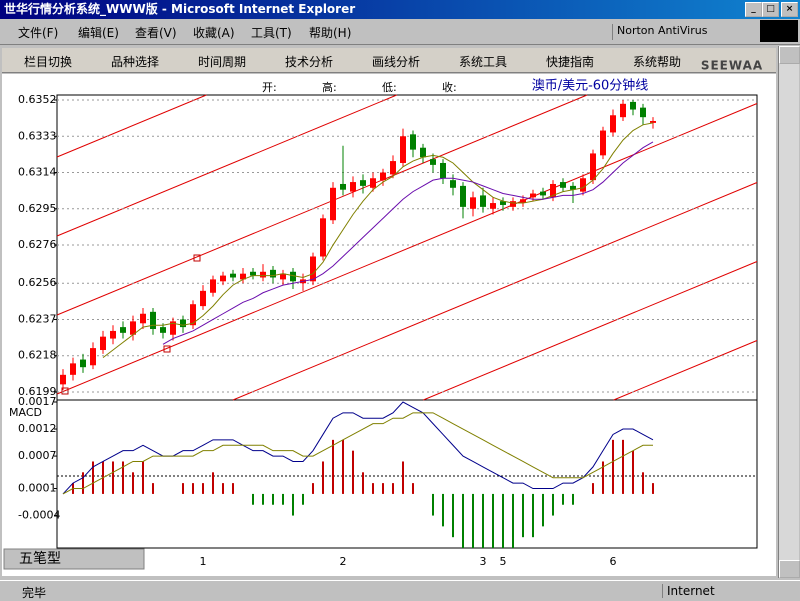 This screenshot has width=800, height=601. Describe the element at coordinates (358, 448) in the screenshot. I see `line-series` at that location.